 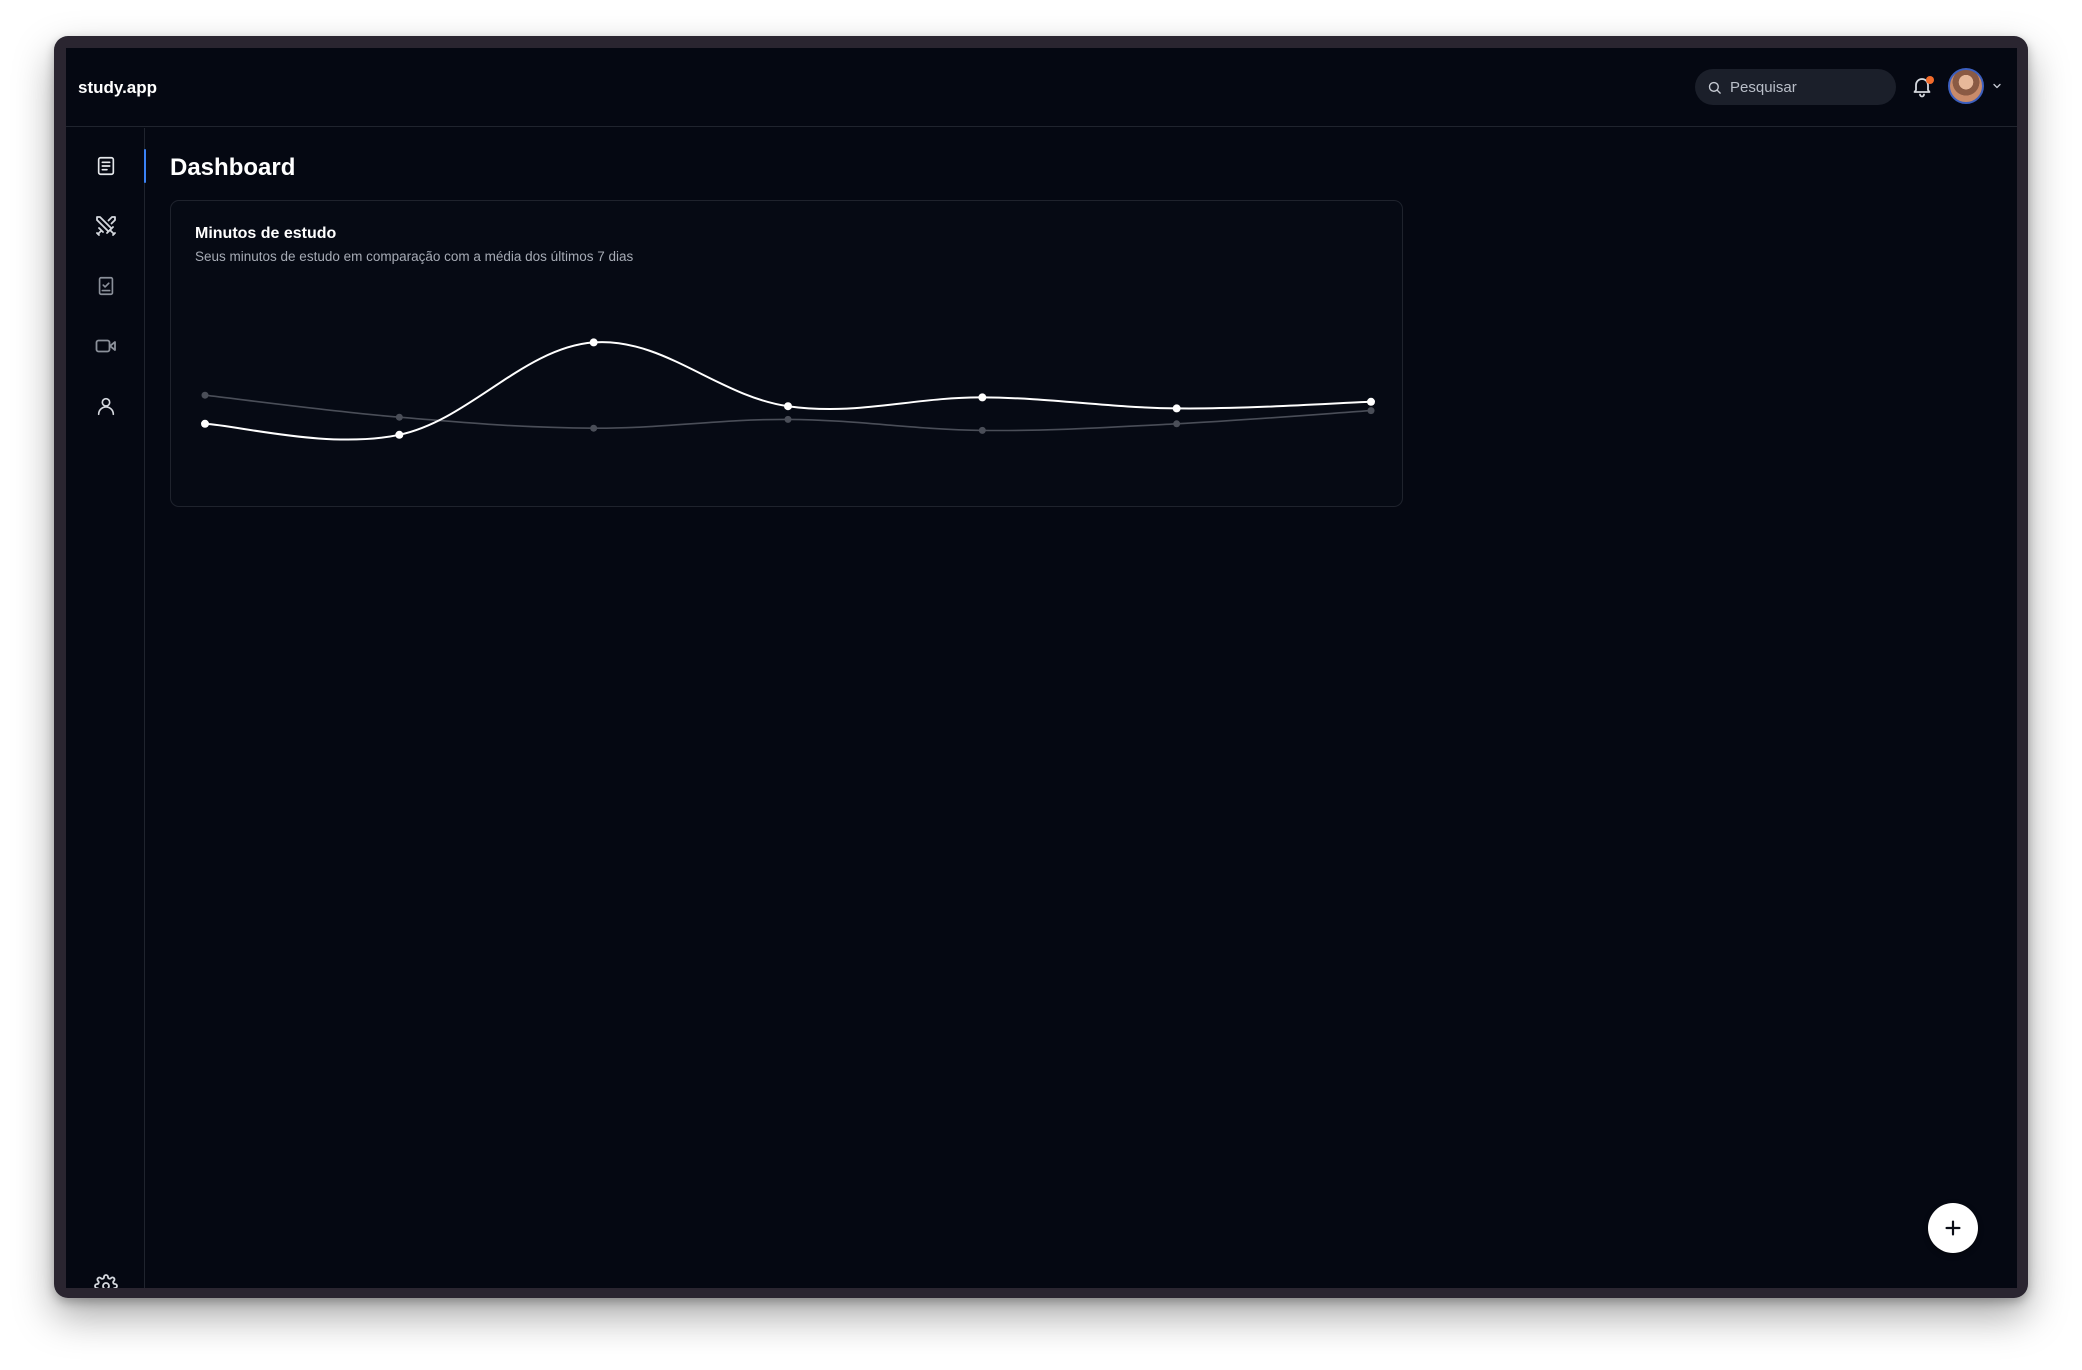 I want to click on sidebar-item-videos, so click(x=105, y=346).